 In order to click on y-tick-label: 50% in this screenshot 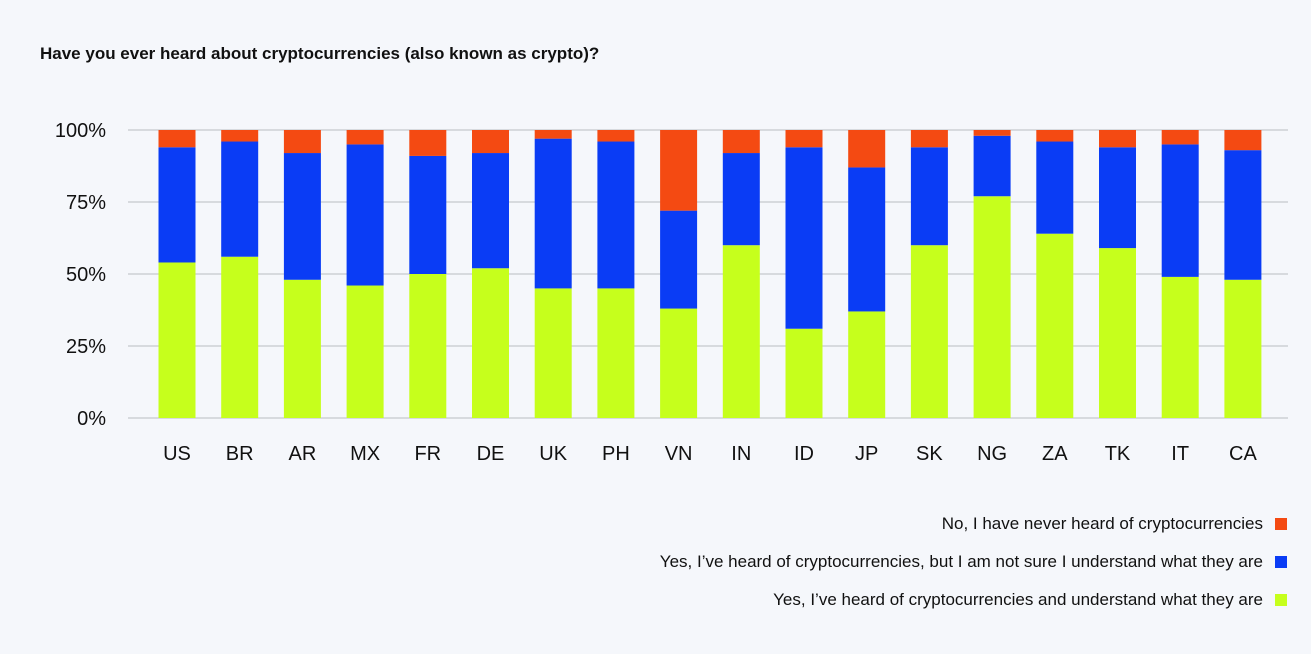, I will do `click(86, 275)`.